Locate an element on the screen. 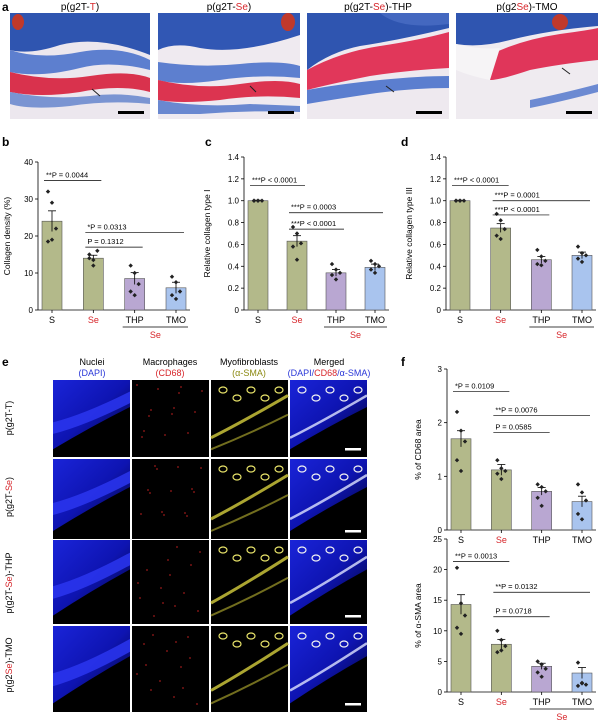 This screenshot has width=600, height=724. y-tick-label: 0.6 is located at coordinates (234, 244).